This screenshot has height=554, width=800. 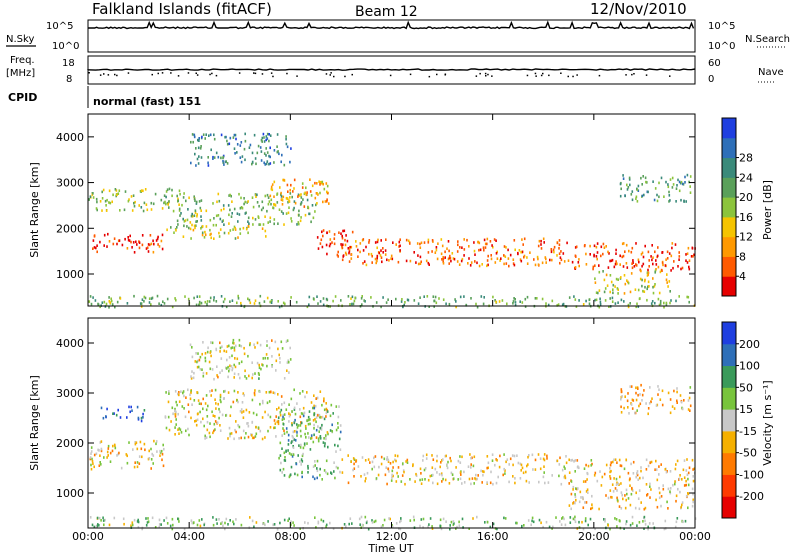 I want to click on y-tick-label: 1000, so click(x=70, y=274).